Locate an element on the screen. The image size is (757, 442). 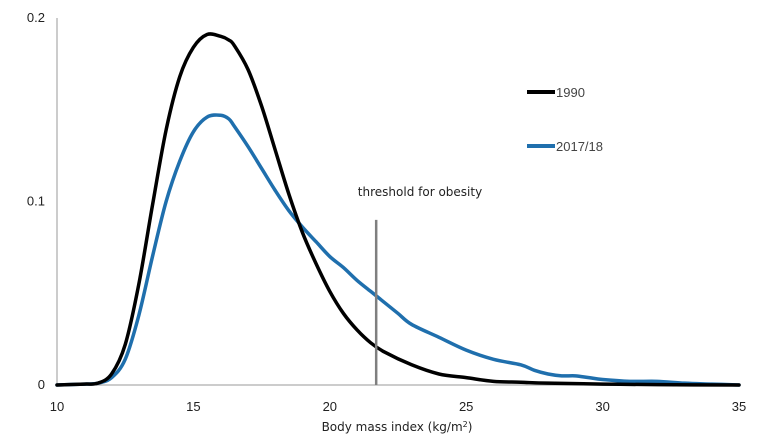
y-tick-label: 0 is located at coordinates (41, 384).